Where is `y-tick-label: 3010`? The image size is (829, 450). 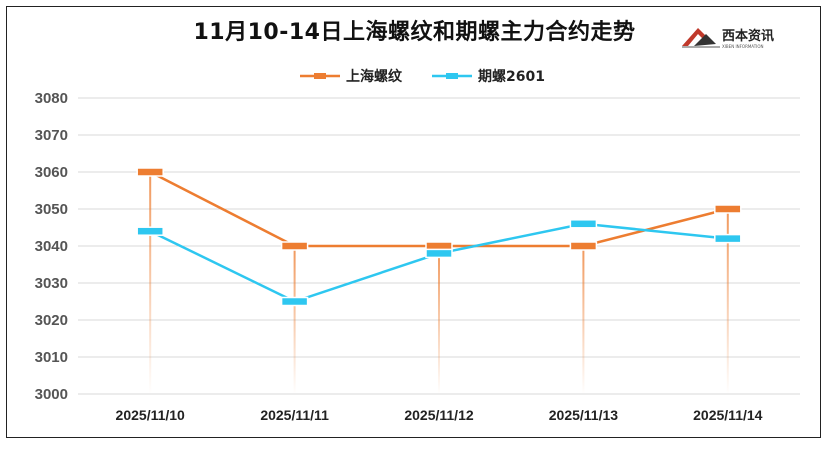 y-tick-label: 3010 is located at coordinates (51, 357).